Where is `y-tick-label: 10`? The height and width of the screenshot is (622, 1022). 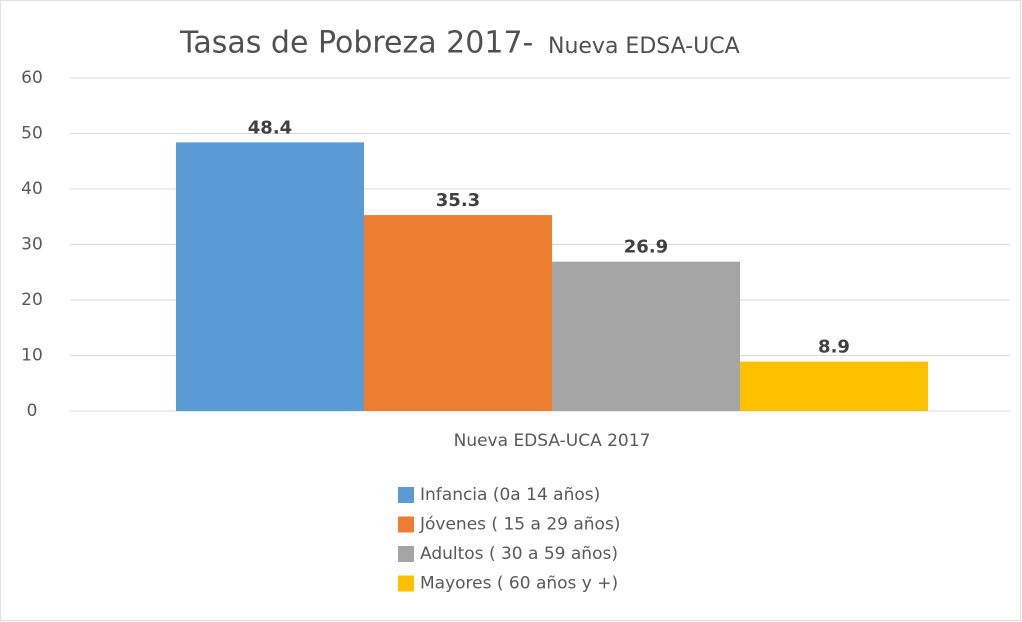
y-tick-label: 10 is located at coordinates (32, 356).